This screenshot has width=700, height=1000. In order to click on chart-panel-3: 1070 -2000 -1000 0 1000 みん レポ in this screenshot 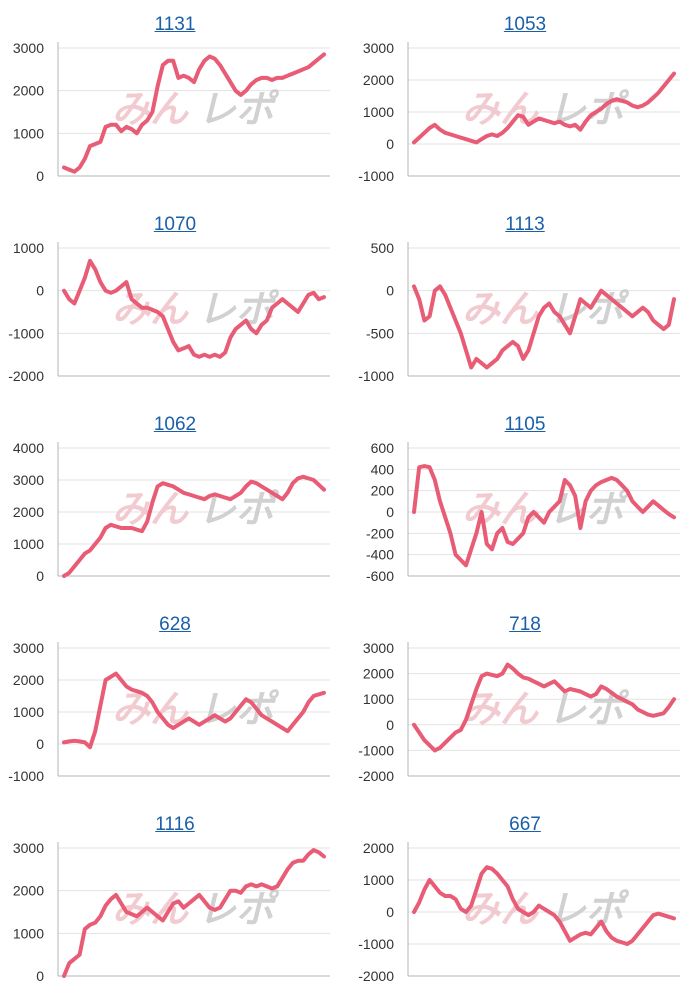, I will do `click(175, 300)`.